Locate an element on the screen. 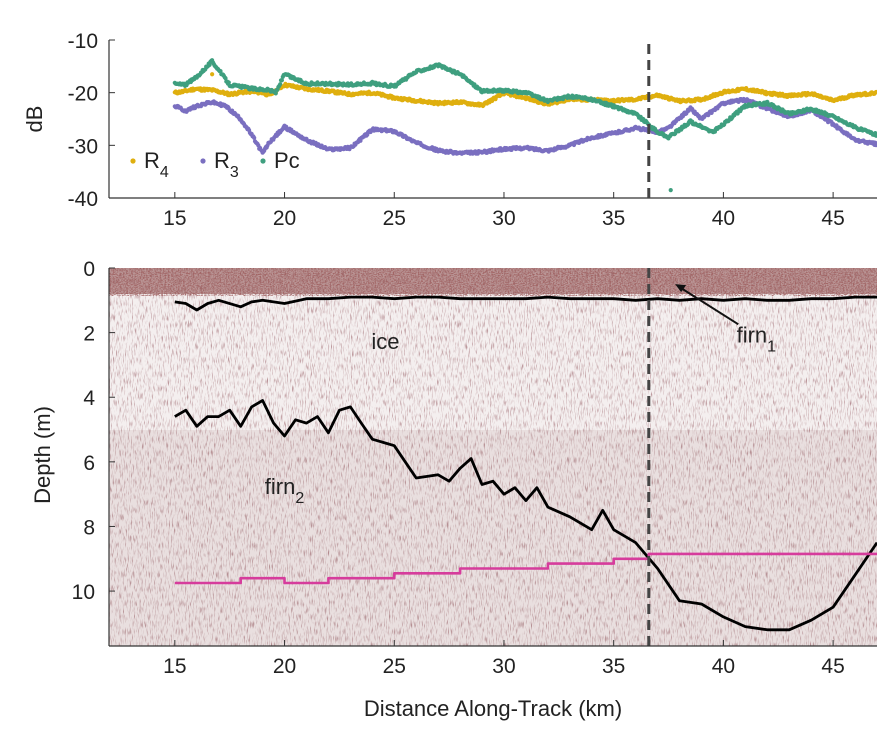  firn1-arrow-head is located at coordinates (681, 288).